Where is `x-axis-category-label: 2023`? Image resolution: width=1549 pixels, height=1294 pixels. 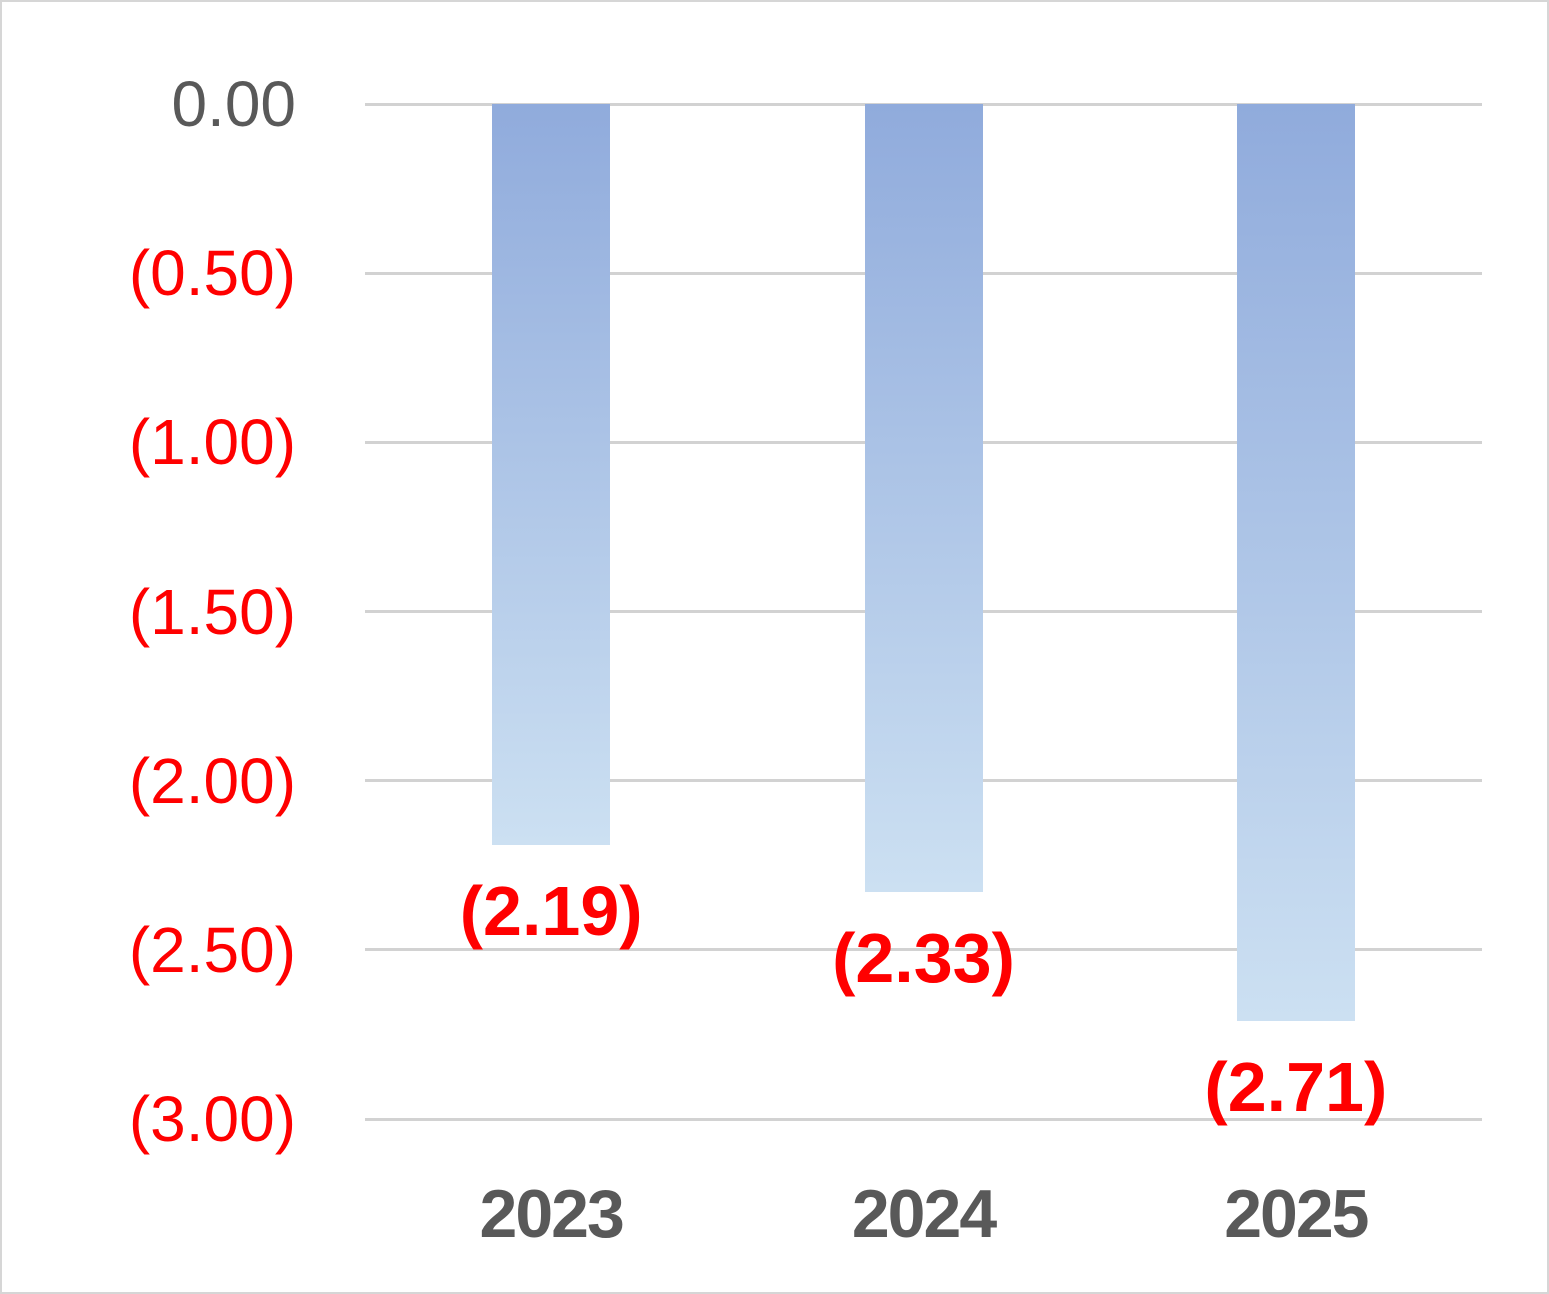 x-axis-category-label: 2023 is located at coordinates (552, 1214).